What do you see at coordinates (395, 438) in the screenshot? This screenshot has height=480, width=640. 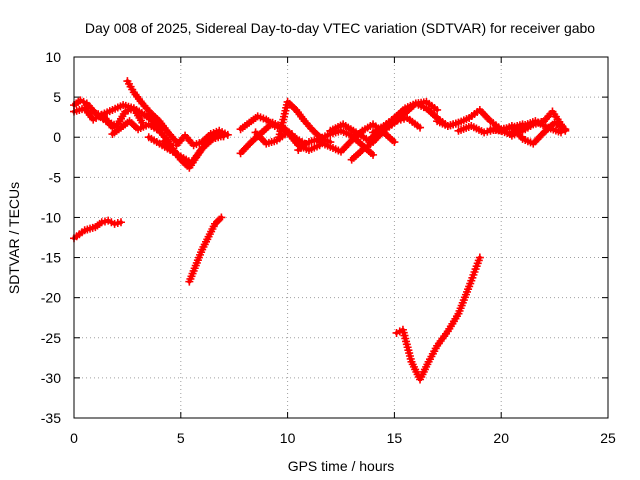 I see `x-tick-label: 15` at bounding box center [395, 438].